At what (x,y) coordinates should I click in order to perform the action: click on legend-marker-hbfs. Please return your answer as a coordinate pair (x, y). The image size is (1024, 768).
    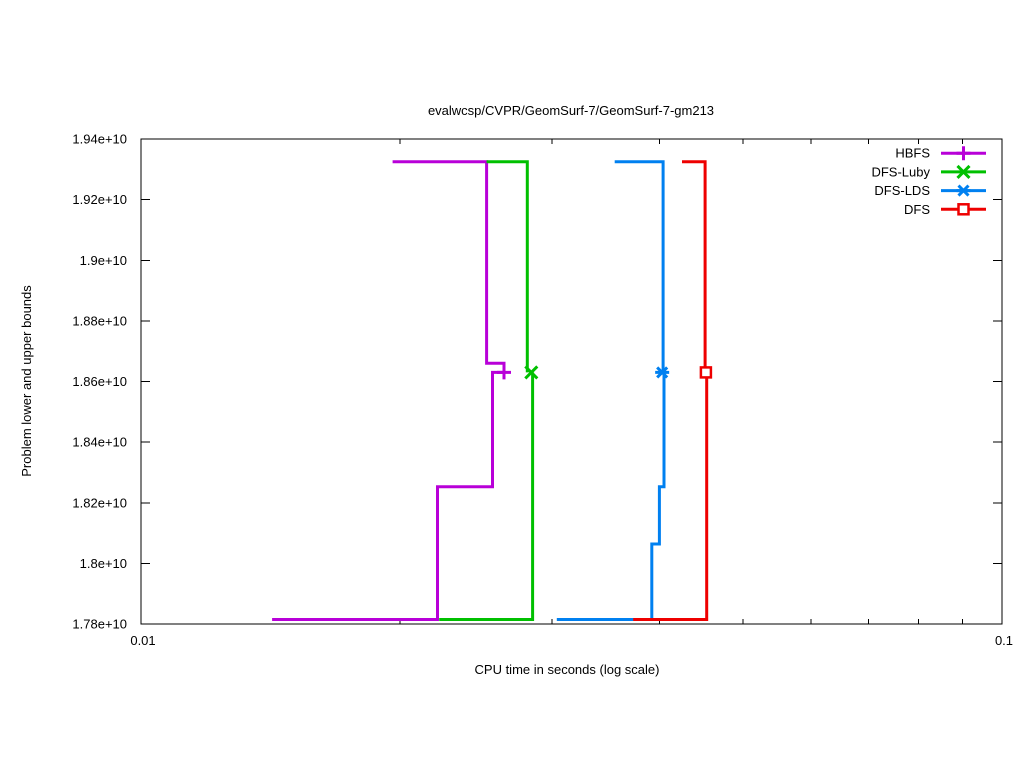
    Looking at the image, I should click on (963, 153).